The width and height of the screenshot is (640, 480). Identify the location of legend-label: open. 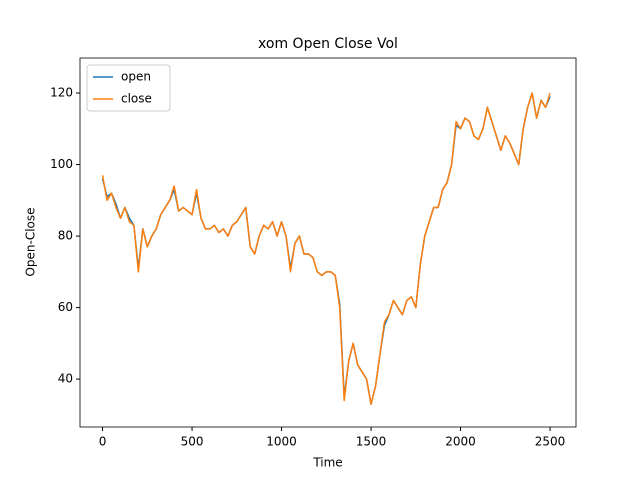
(136, 77).